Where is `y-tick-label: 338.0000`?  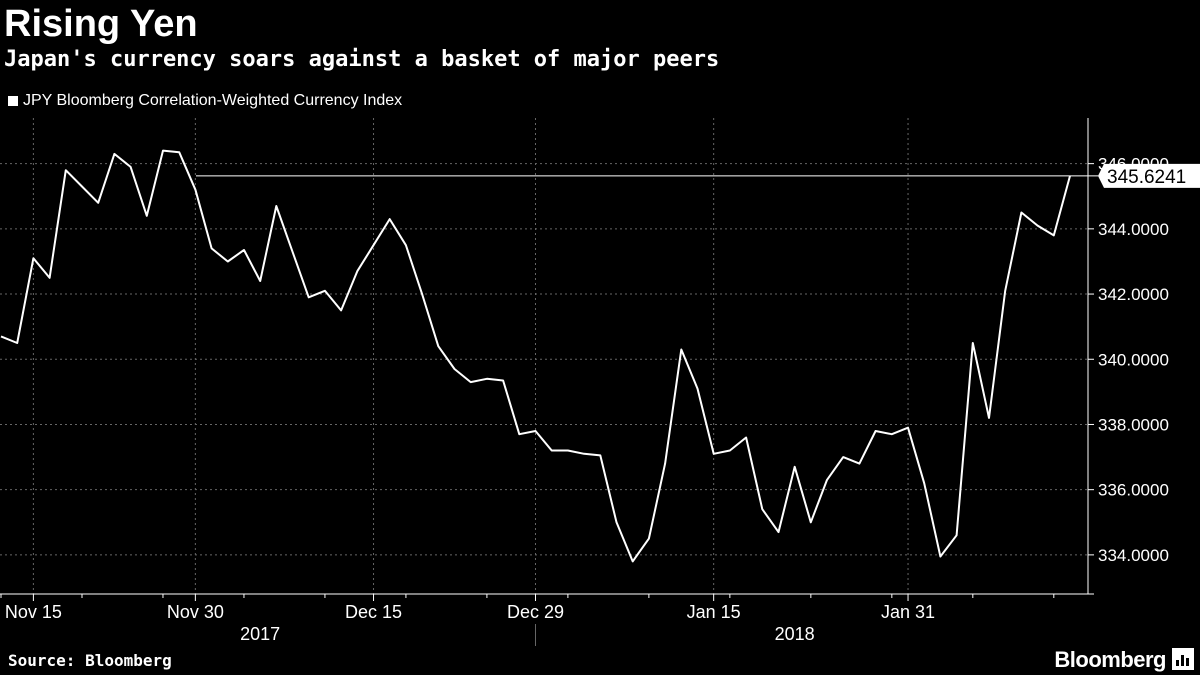
y-tick-label: 338.0000 is located at coordinates (1133, 424).